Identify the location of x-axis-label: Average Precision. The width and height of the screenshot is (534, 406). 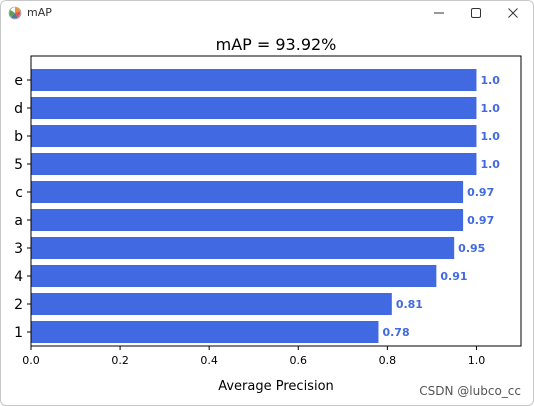
(276, 386).